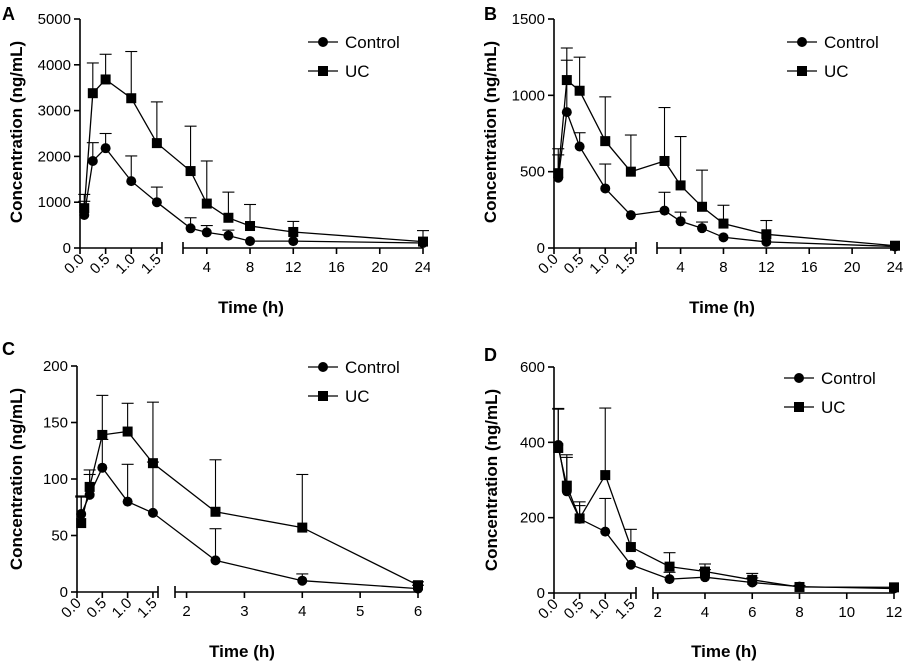 This screenshot has height=671, width=906. I want to click on chart-c-control-line, so click(249, 528).